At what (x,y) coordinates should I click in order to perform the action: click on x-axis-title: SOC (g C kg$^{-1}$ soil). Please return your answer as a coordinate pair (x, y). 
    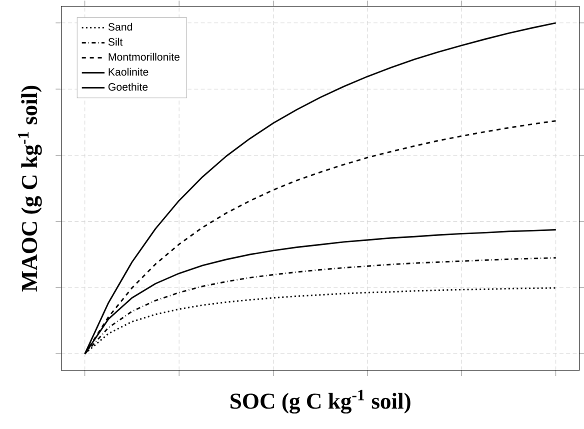
    Looking at the image, I should click on (320, 402).